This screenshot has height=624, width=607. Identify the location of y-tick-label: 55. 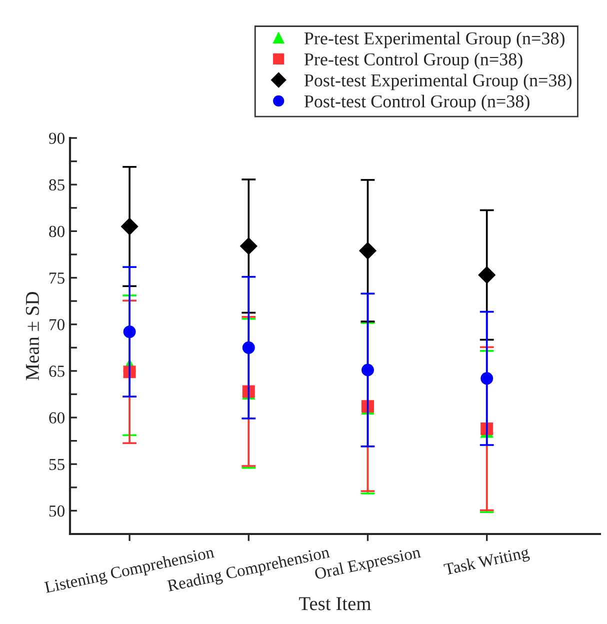
(56, 464).